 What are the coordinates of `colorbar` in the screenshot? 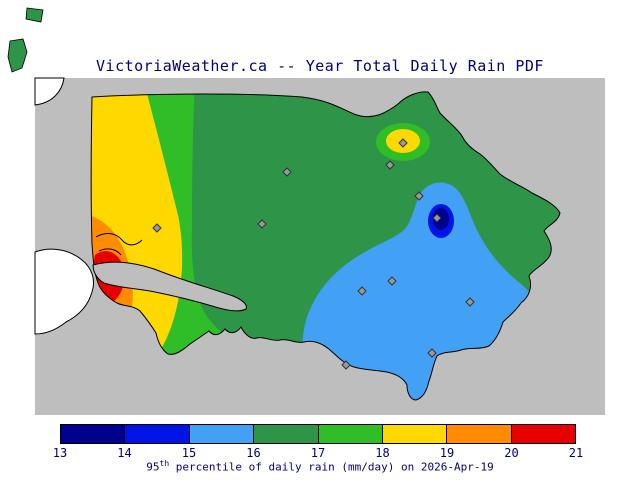 It's located at (318, 434).